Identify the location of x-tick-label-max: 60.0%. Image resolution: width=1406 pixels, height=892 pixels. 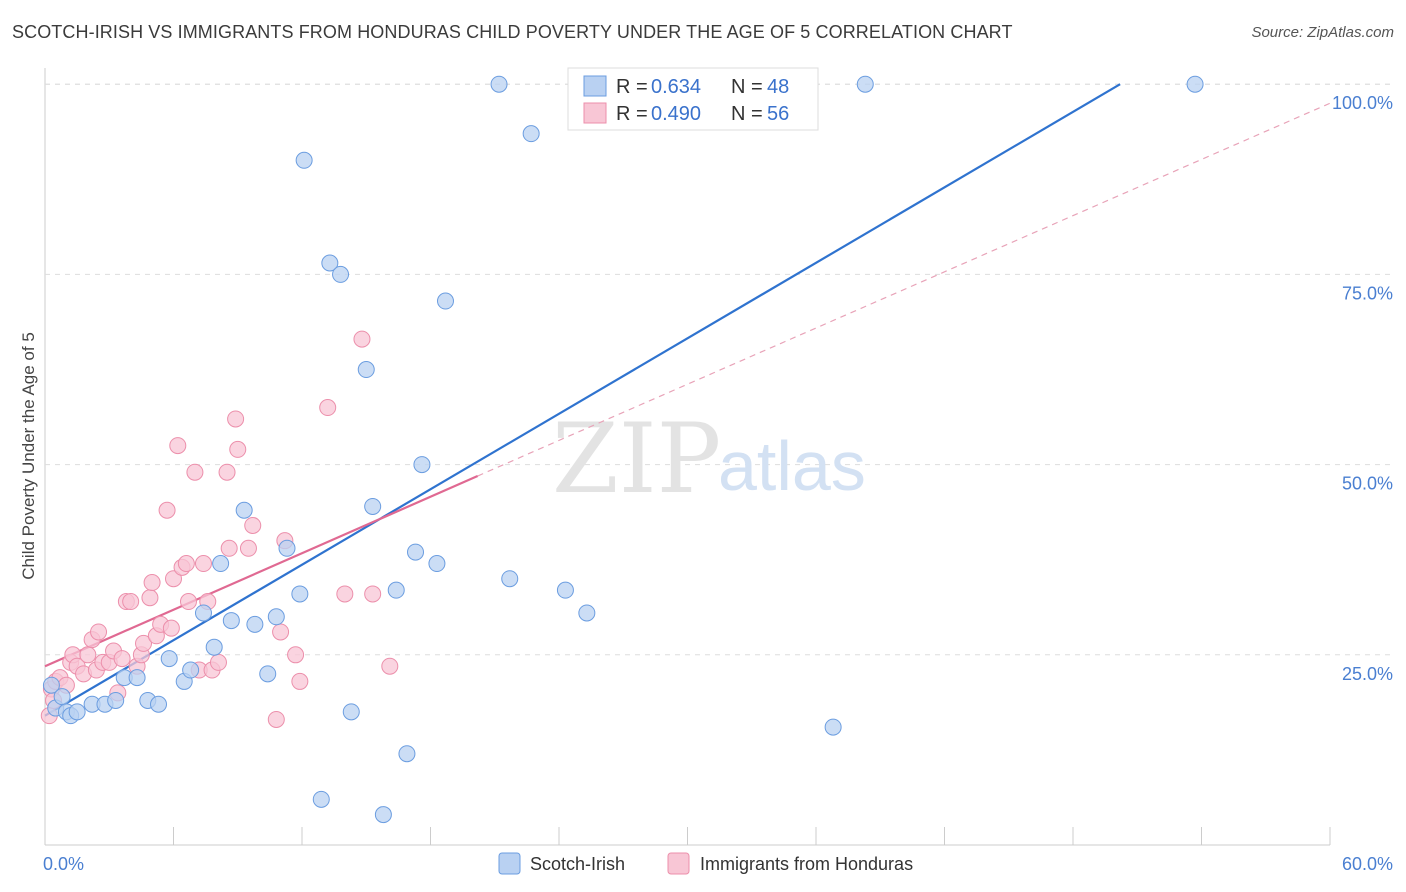
(1367, 864).